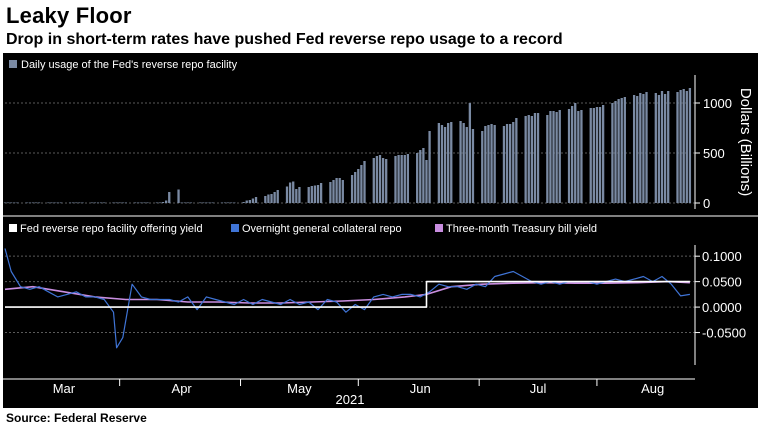 The width and height of the screenshot is (766, 429). I want to click on legend-item-overnight-gc-repo: Overnight general collateral repo, so click(322, 229).